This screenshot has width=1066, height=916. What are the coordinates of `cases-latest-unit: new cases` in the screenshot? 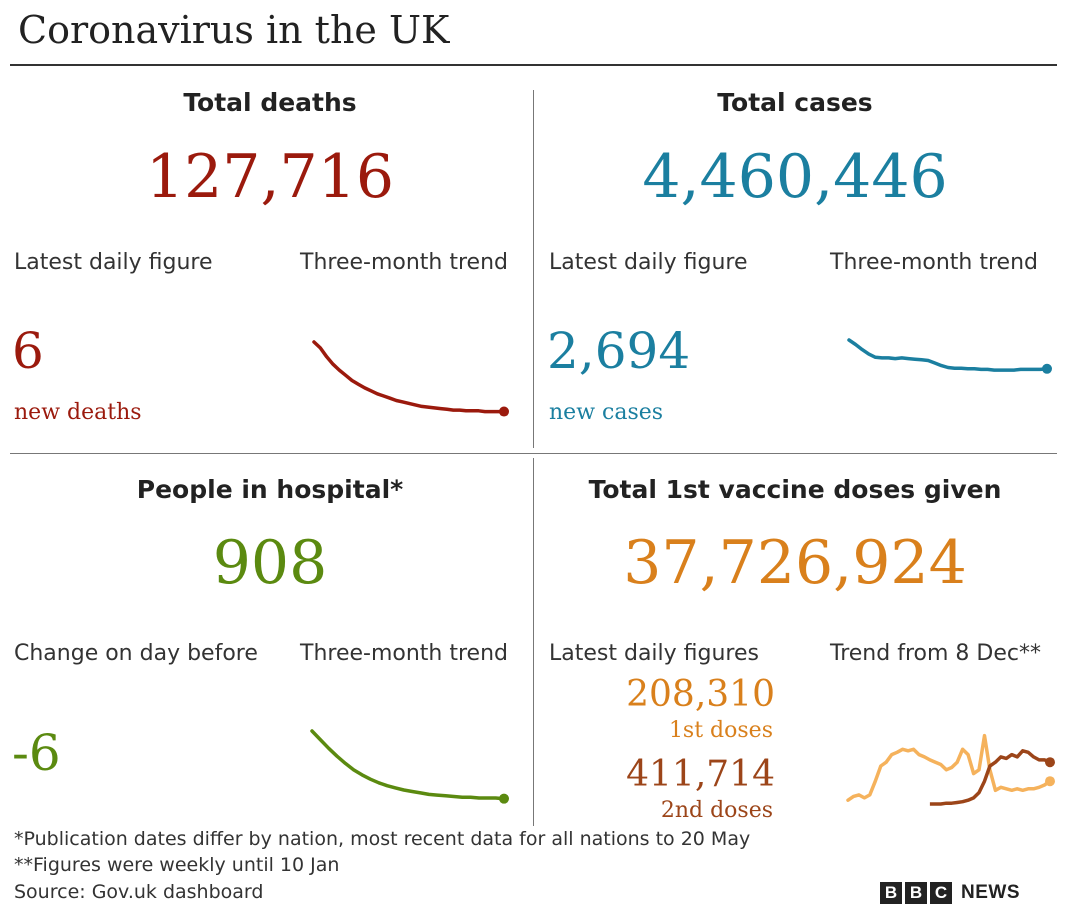 It's located at (606, 412).